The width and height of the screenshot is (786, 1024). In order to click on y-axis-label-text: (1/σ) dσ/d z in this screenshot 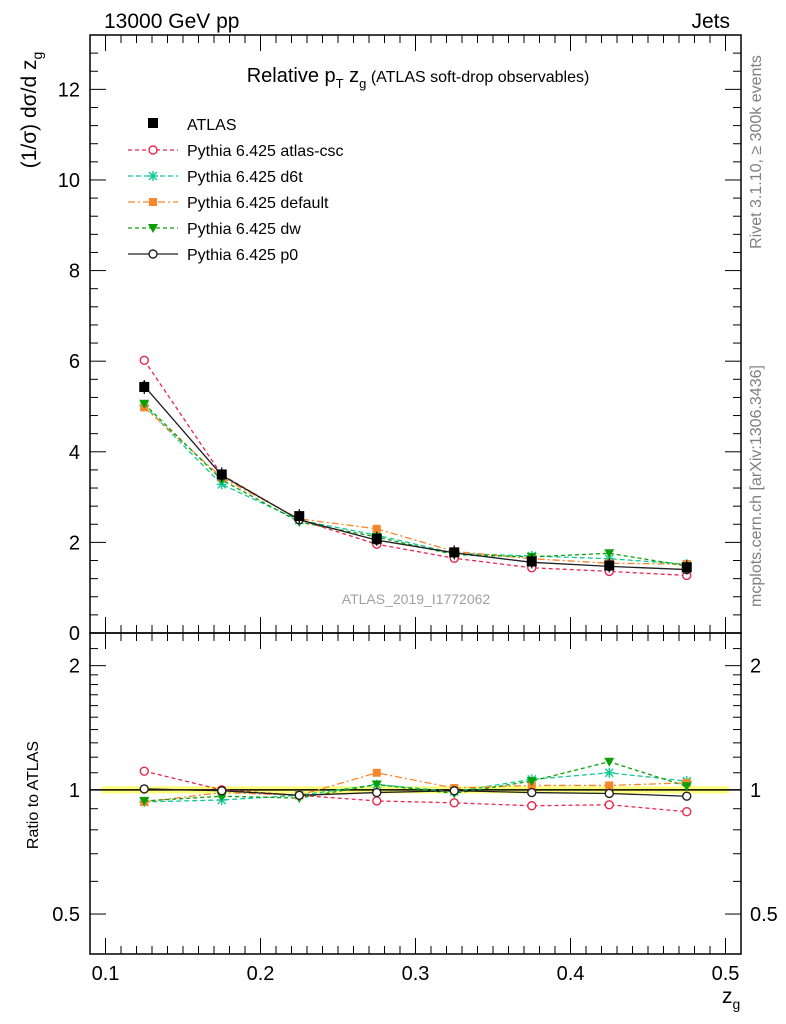, I will do `click(29, 114)`.